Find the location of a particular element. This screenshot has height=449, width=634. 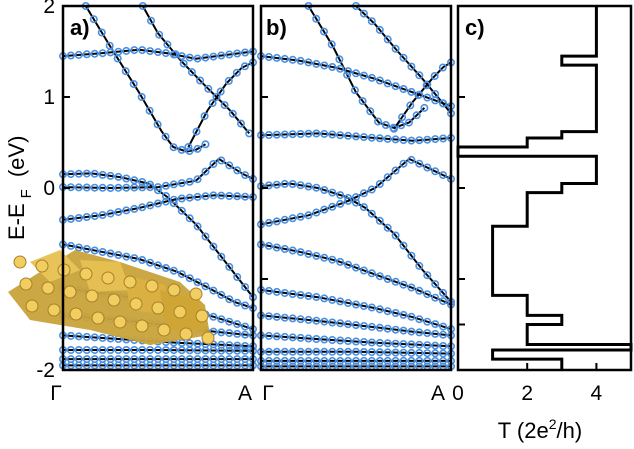

x-axis-title-main: T (2e is located at coordinates (523, 430).